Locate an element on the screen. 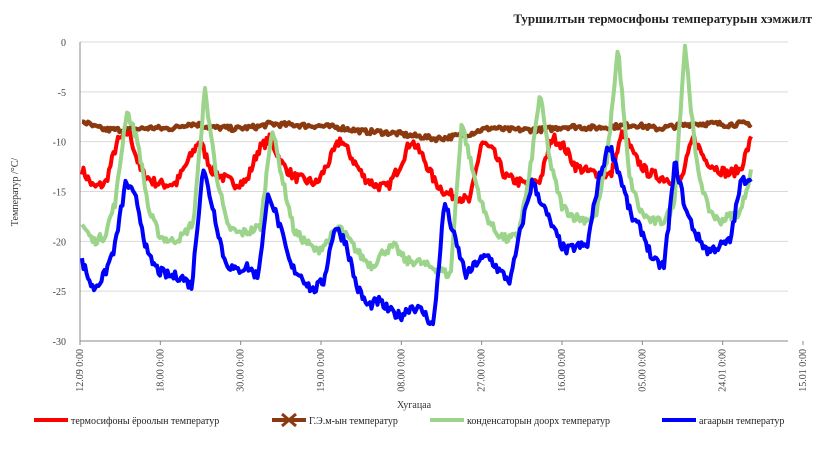  x-tick-label: 15.01 0:00 is located at coordinates (803, 370).